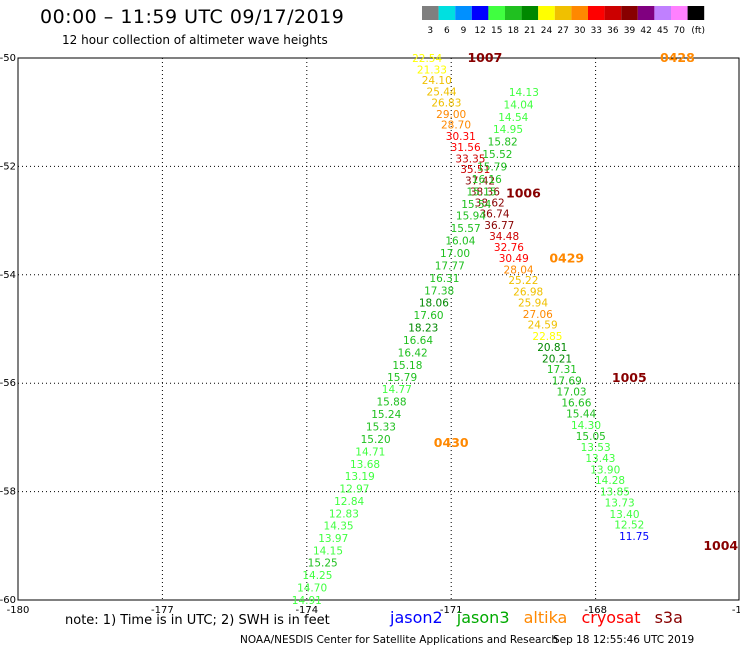 The height and width of the screenshot is (650, 740). What do you see at coordinates (480, 181) in the screenshot?
I see `wave-height-value: 37.42` at bounding box center [480, 181].